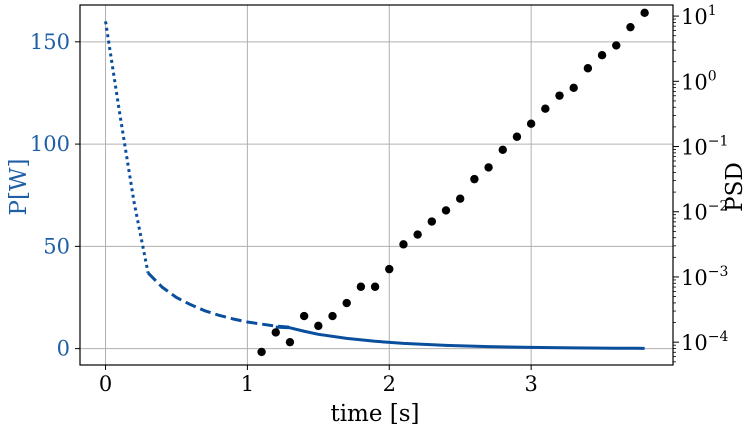 The height and width of the screenshot is (430, 753). I want to click on x-axis-ticks: 0 1 2 3, so click(318, 380).